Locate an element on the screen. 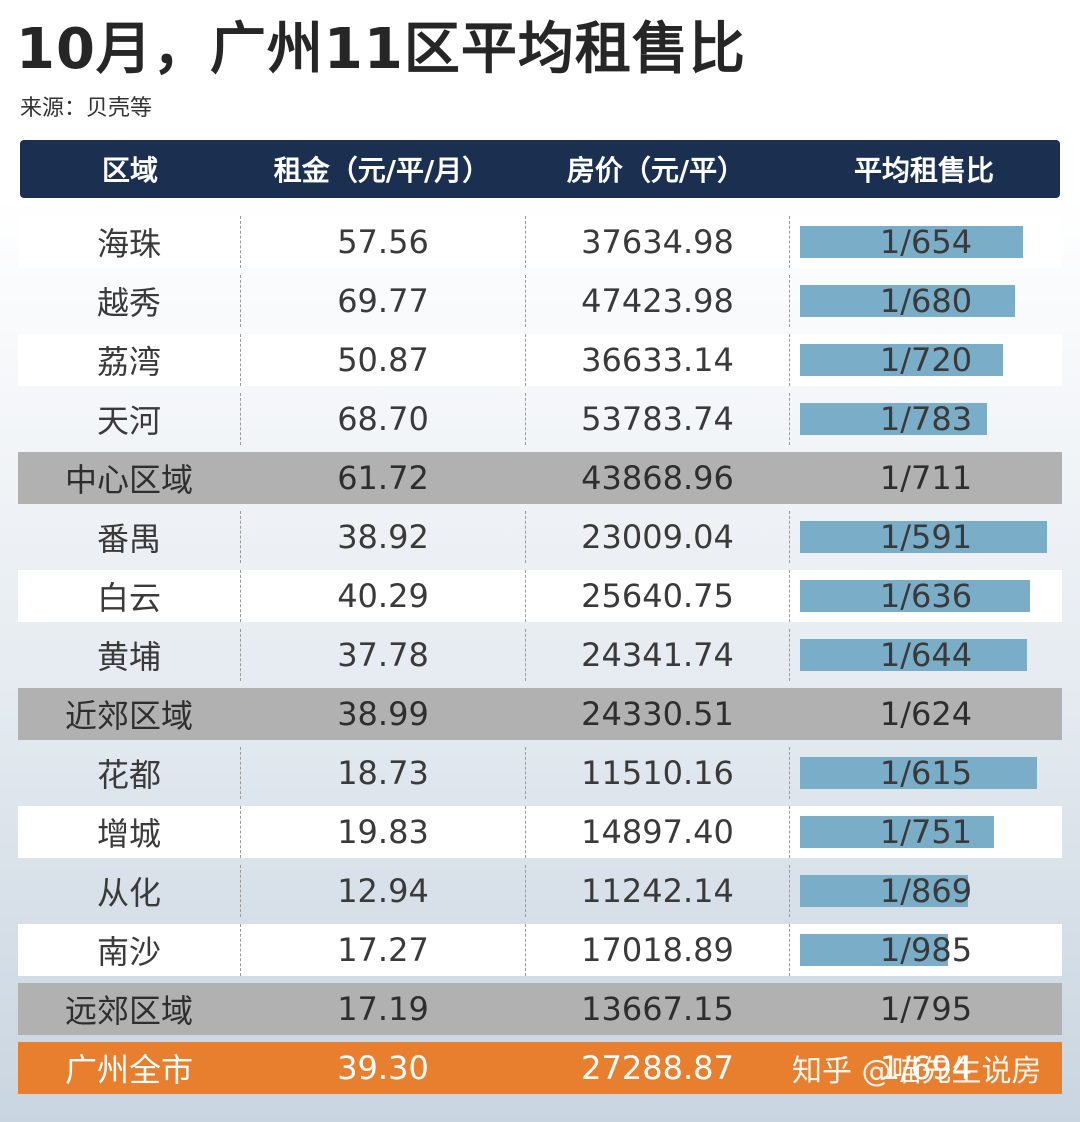 Image resolution: width=1080 pixels, height=1122 pixels. ratio-cell: 1/694 is located at coordinates (925, 1068).